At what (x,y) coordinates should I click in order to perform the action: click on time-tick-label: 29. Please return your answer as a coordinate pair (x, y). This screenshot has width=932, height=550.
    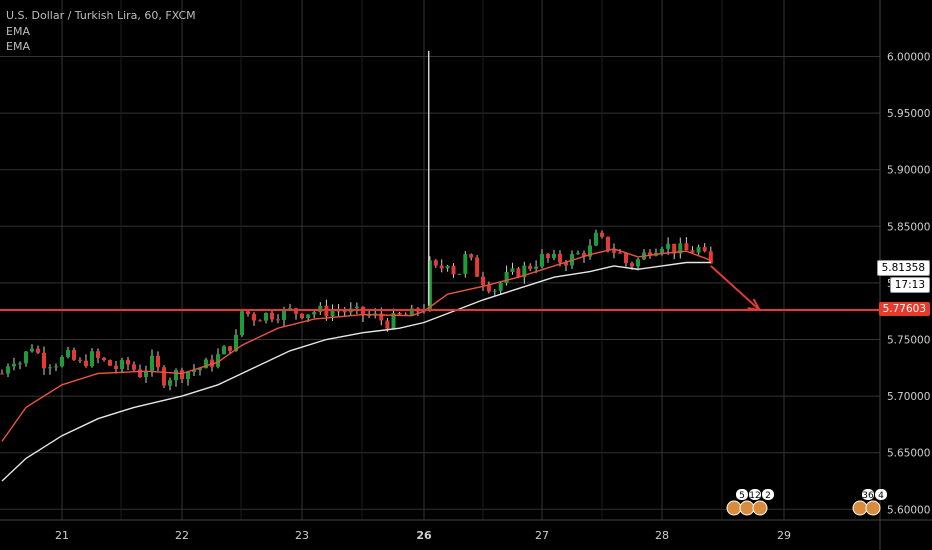
    Looking at the image, I should click on (784, 535).